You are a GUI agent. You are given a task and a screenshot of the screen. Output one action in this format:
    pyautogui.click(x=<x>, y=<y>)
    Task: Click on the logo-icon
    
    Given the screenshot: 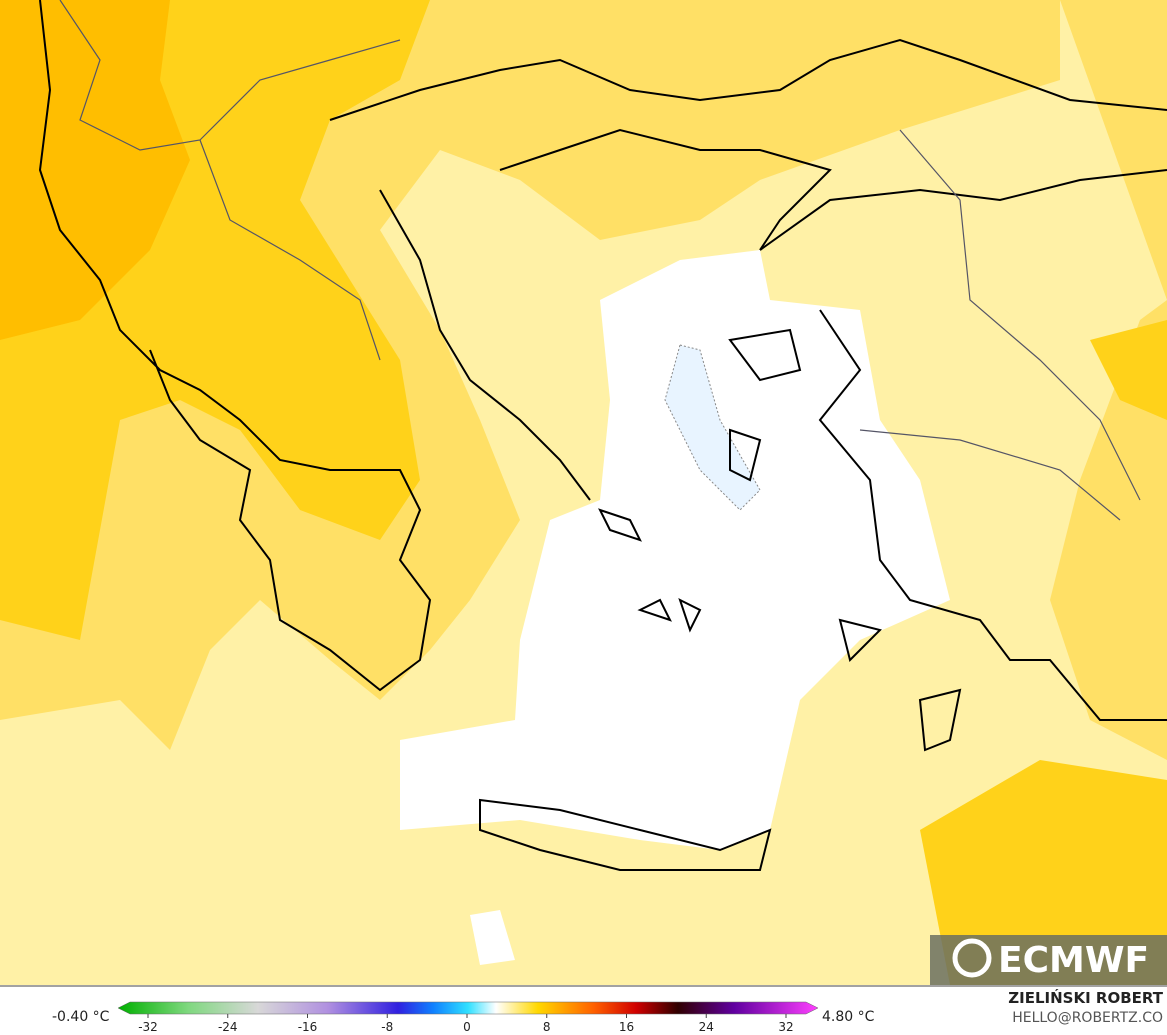 What is the action you would take?
    pyautogui.click(x=972, y=958)
    